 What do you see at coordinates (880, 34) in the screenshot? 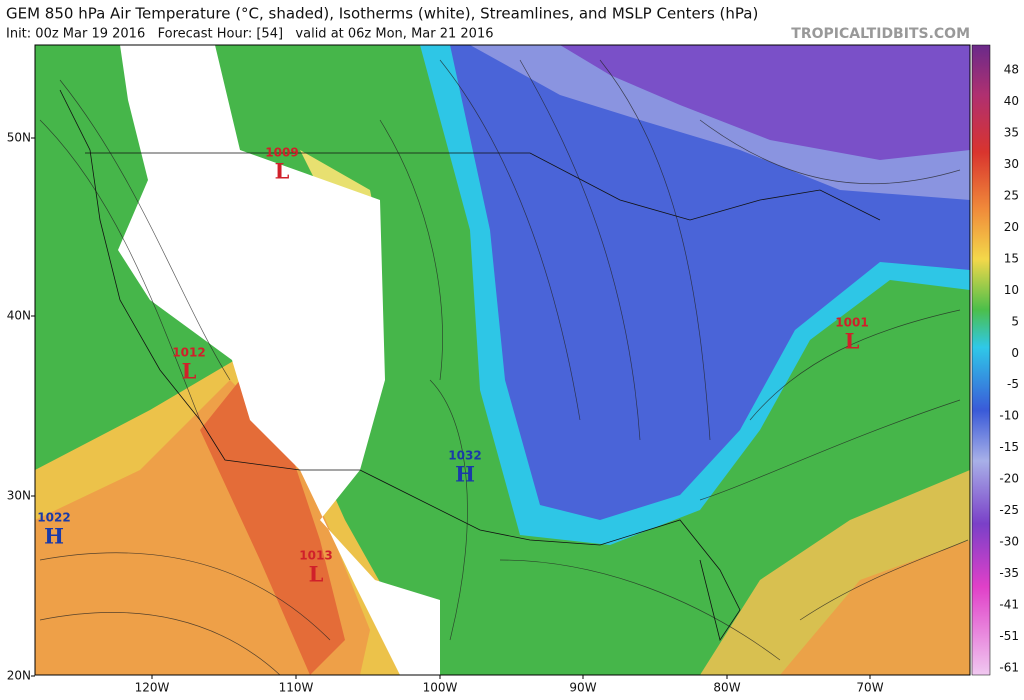
I see `credit: TROPICALTIDBITS.COM` at bounding box center [880, 34].